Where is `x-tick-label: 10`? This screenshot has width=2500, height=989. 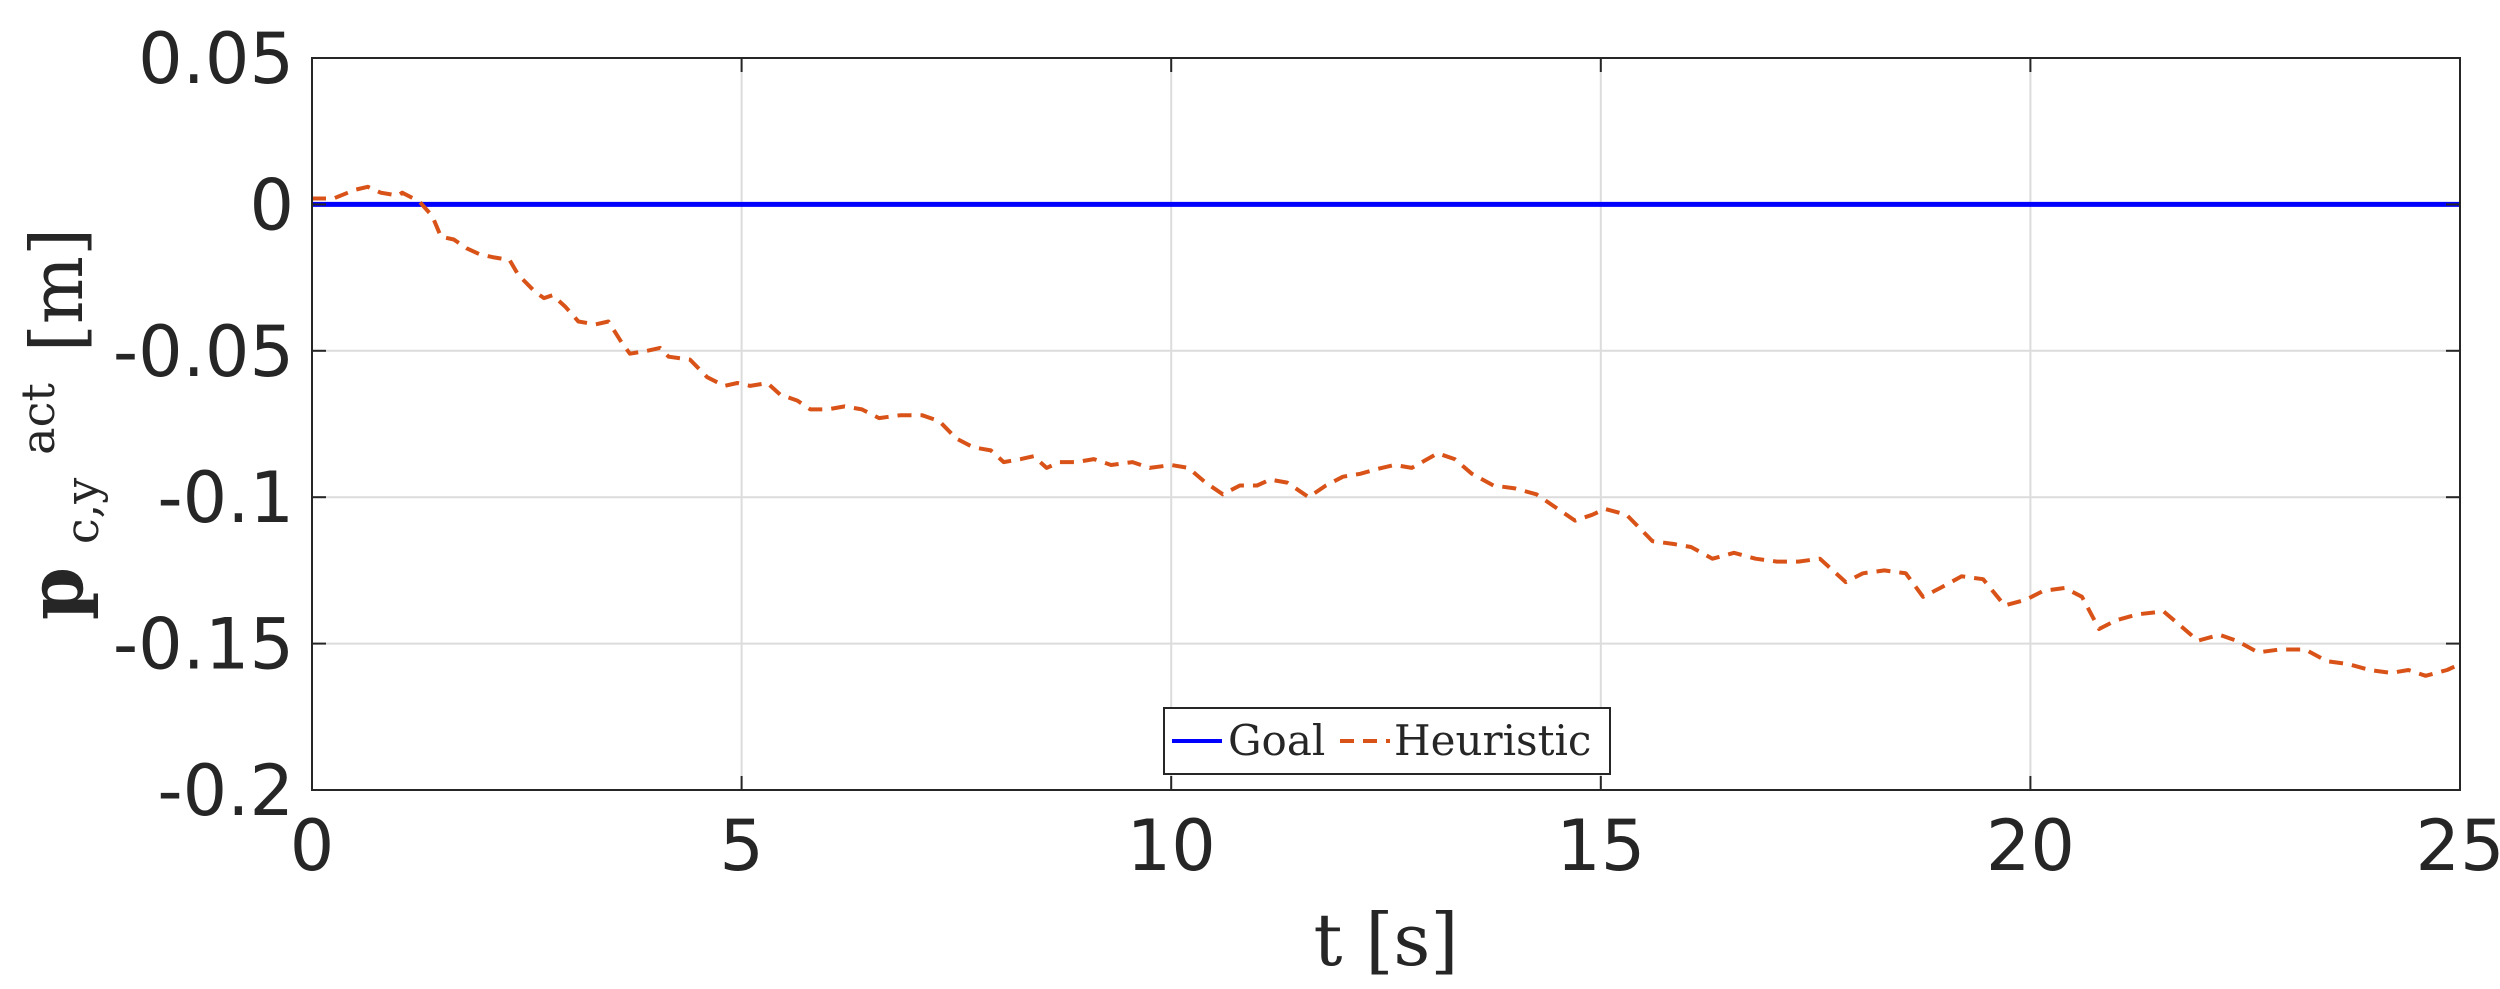
x-tick-label: 10 is located at coordinates (1171, 846).